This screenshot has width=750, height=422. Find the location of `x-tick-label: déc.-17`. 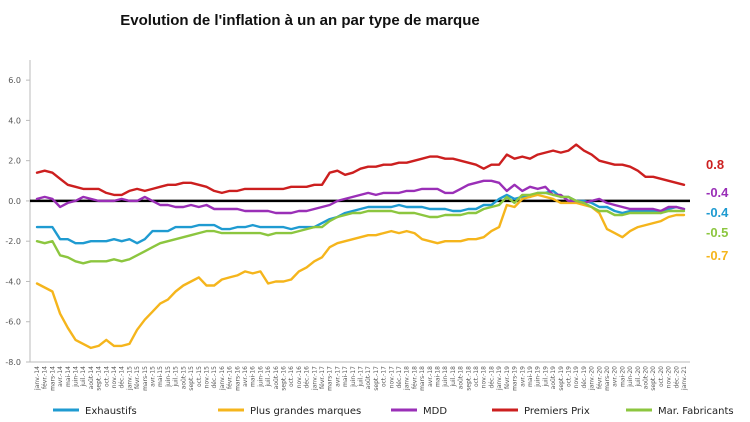

x-tick-label: déc.-17 is located at coordinates (399, 377).